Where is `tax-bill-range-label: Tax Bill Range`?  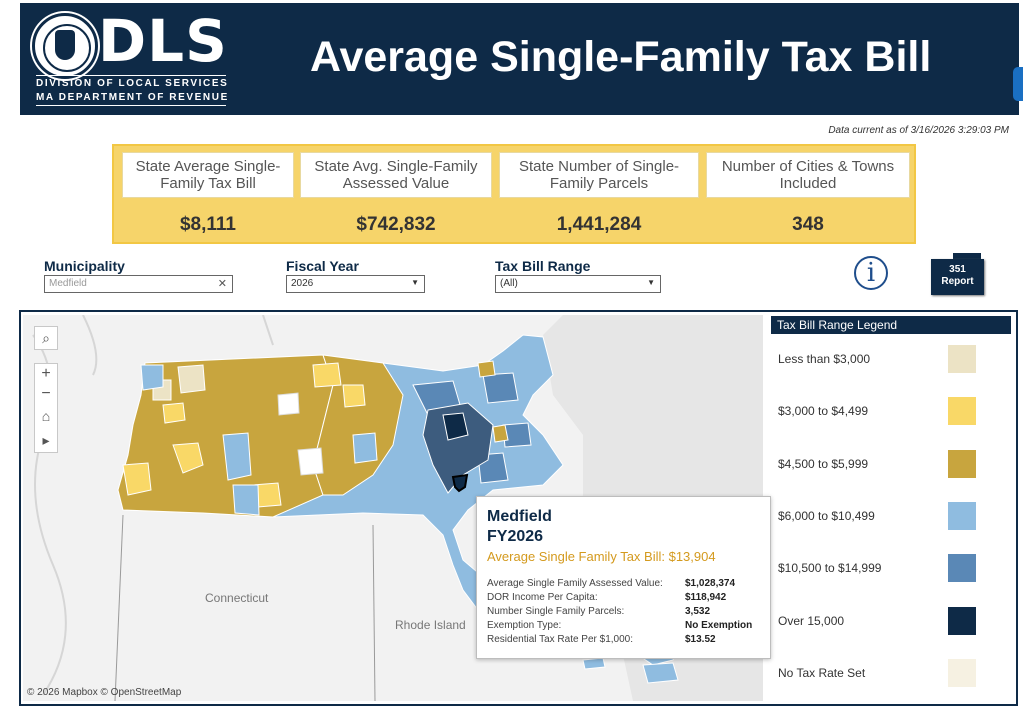
tax-bill-range-label: Tax Bill Range is located at coordinates (543, 266).